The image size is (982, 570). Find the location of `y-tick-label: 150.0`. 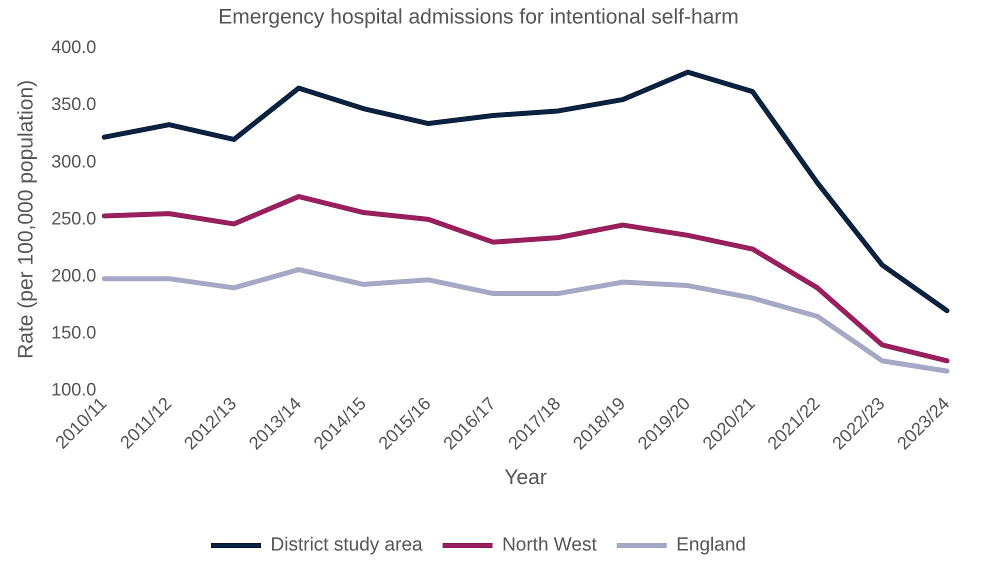

y-tick-label: 150.0 is located at coordinates (73, 332).